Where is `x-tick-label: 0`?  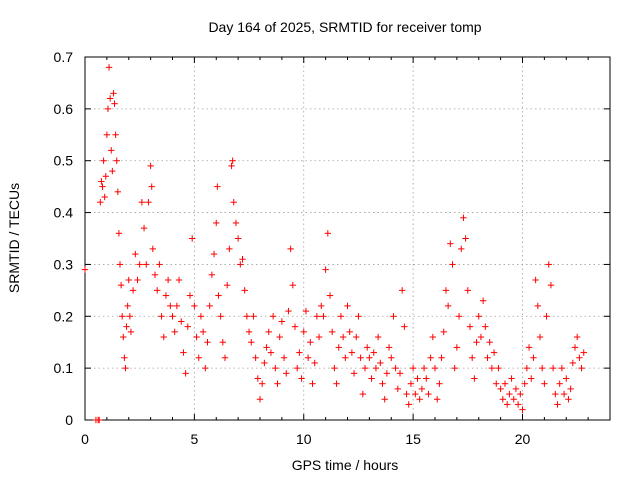 x-tick-label: 0 is located at coordinates (85, 439).